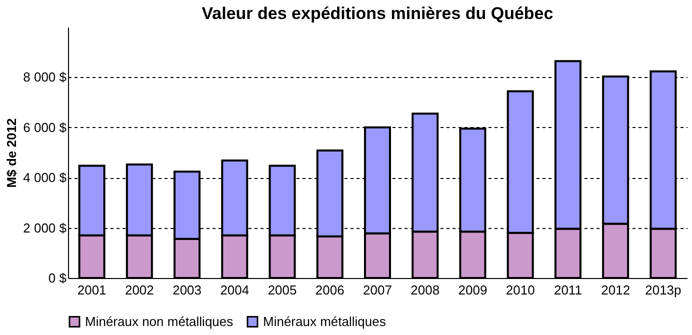  Describe the element at coordinates (473, 290) in the screenshot. I see `x-tick-label: 2009` at that location.